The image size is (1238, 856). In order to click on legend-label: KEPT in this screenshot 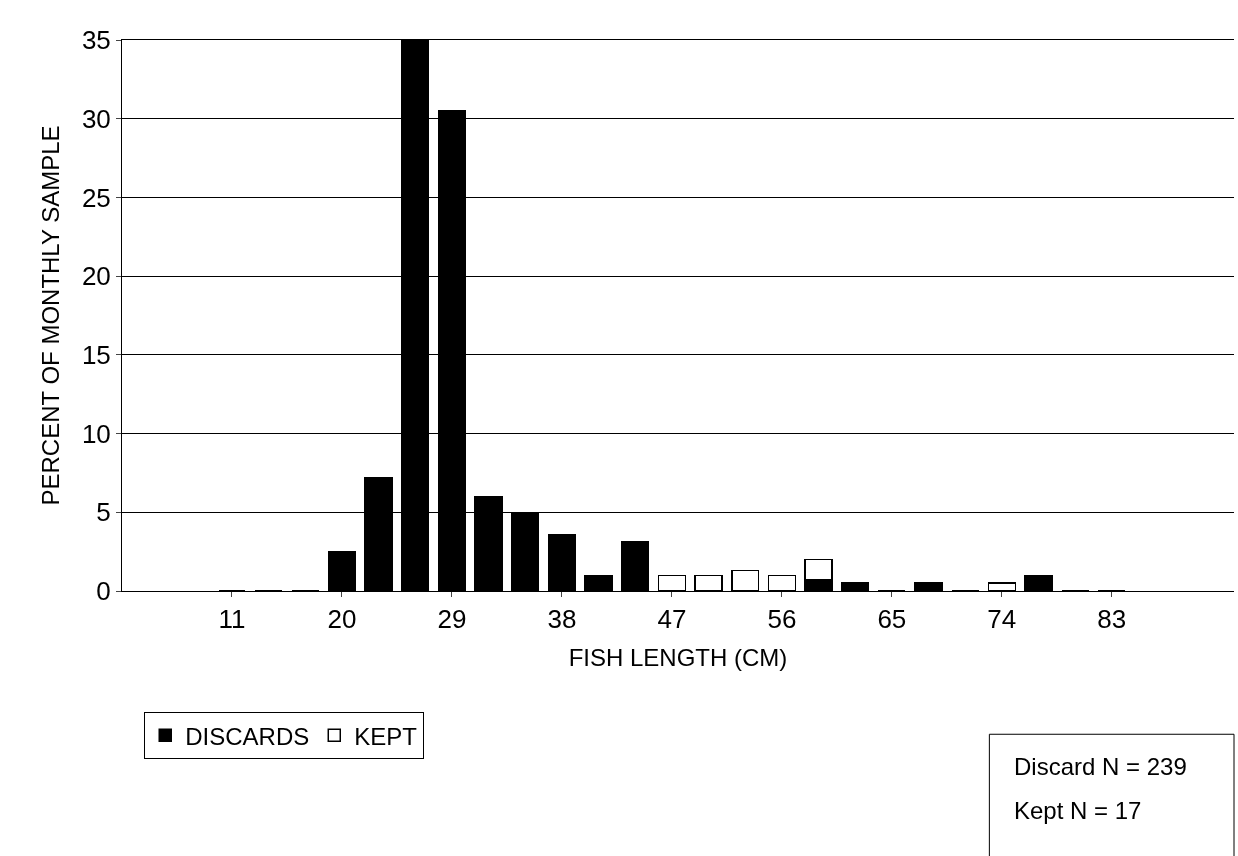, I will do `click(386, 736)`.